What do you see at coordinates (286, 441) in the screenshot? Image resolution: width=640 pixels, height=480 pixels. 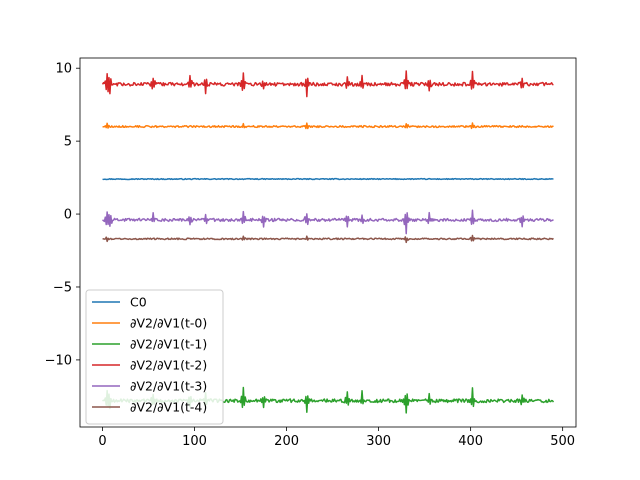 I see `x-tick-label: 200` at bounding box center [286, 441].